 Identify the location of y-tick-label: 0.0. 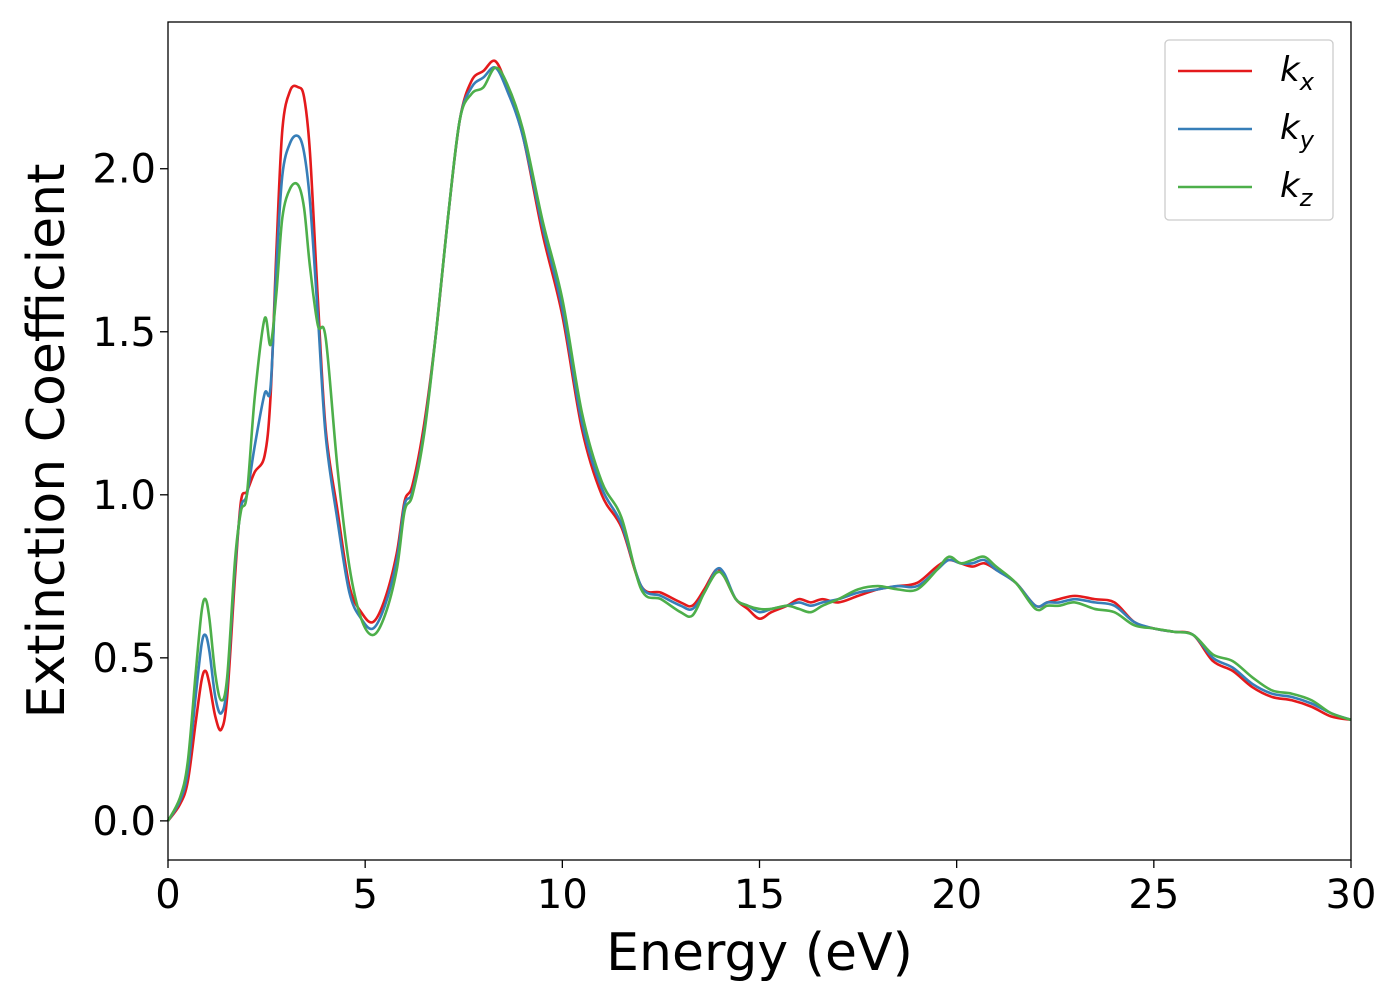
(124, 822).